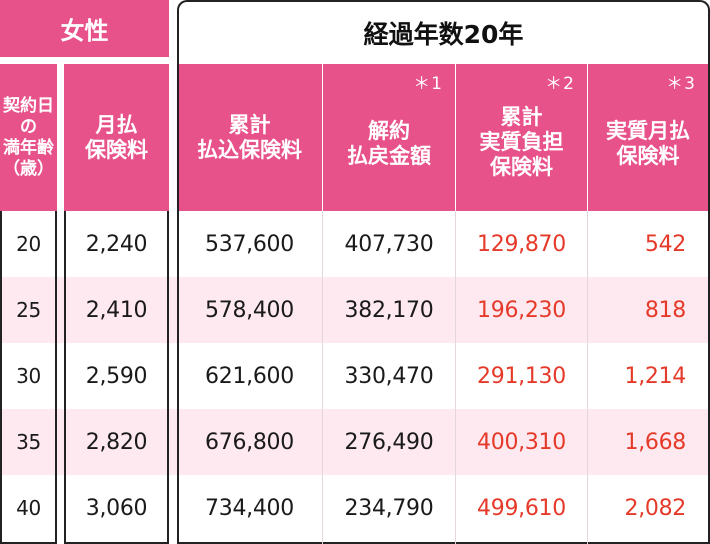 The width and height of the screenshot is (710, 544). Describe the element at coordinates (428, 84) in the screenshot. I see `refund-note: ＊1` at that location.